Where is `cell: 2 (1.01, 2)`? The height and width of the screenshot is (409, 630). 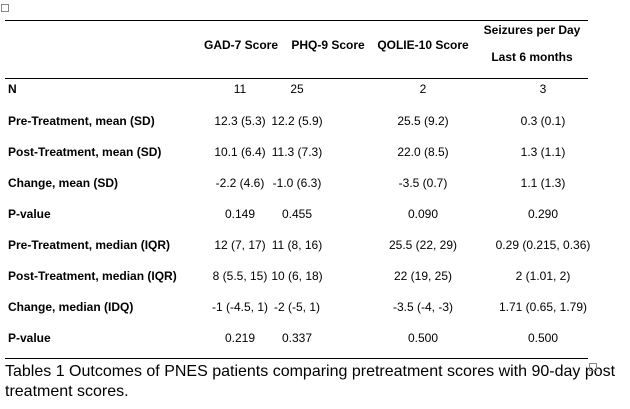
cell: 2 (1.01, 2) is located at coordinates (543, 276).